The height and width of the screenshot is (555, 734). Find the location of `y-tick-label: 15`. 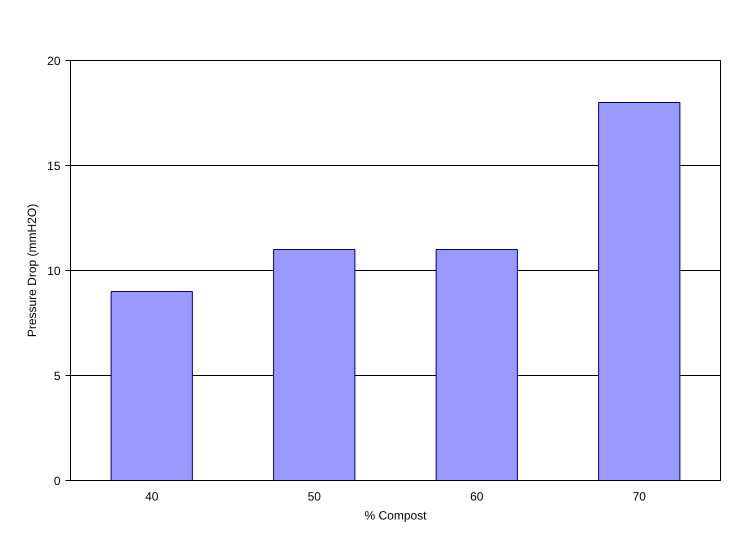

y-tick-label: 15 is located at coordinates (54, 166).